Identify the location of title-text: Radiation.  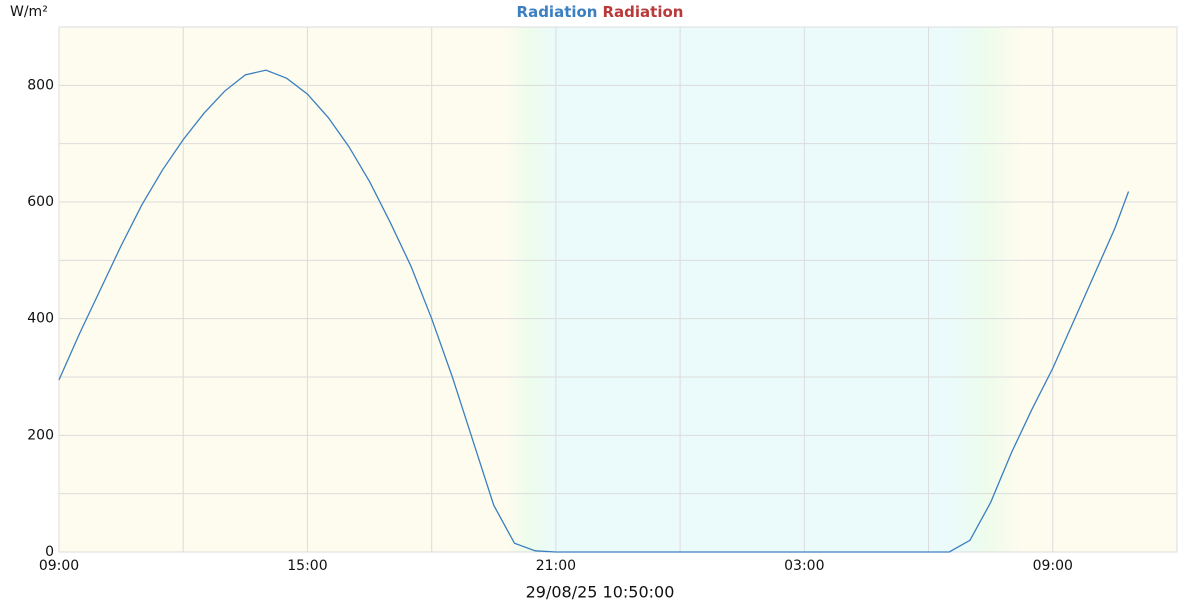
(643, 12).